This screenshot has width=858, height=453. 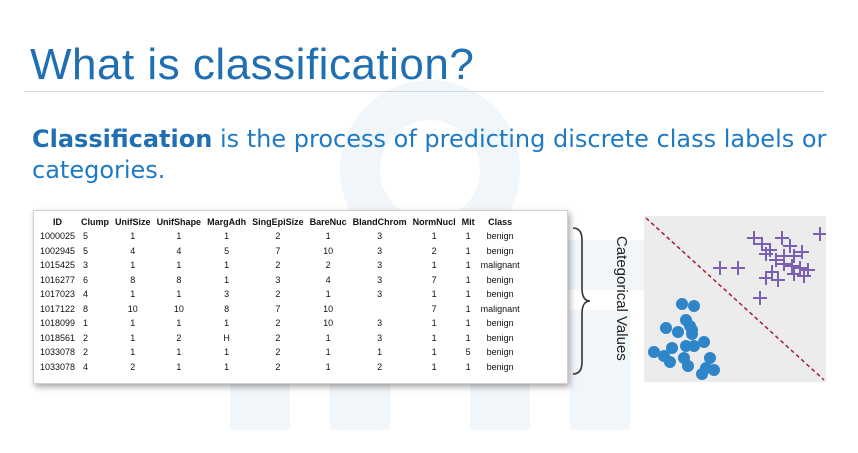 I want to click on table-header-cell: UnifSize, so click(x=133, y=222).